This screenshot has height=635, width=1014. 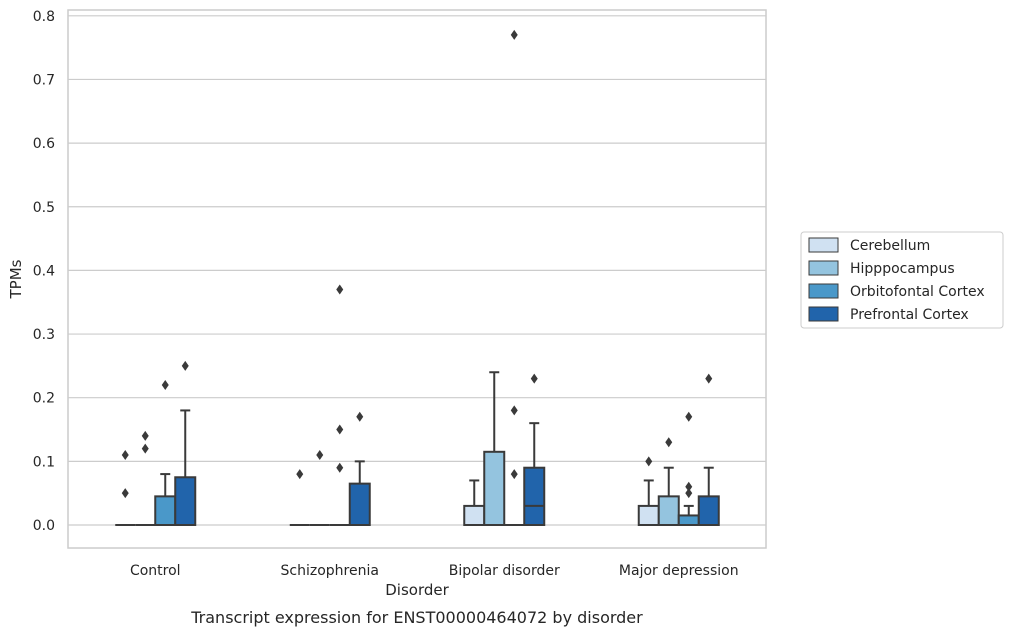 What do you see at coordinates (917, 292) in the screenshot?
I see `legend-label: Orbitofontal Cortex` at bounding box center [917, 292].